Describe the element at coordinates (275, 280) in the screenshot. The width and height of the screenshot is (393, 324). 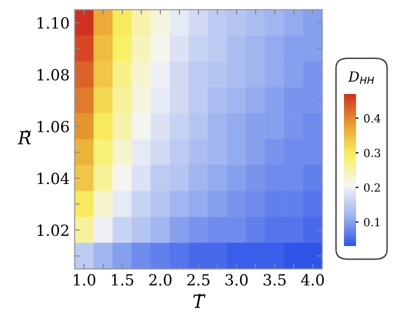
I see `x-tick-label: 3.5` at that location.